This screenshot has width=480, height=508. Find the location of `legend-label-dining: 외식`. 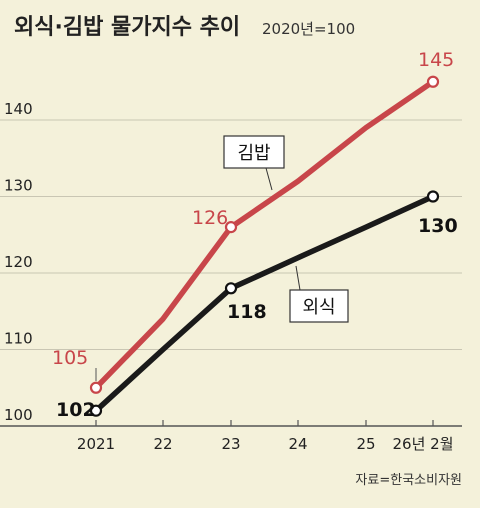

legend-label-dining: 외식 is located at coordinates (318, 307).